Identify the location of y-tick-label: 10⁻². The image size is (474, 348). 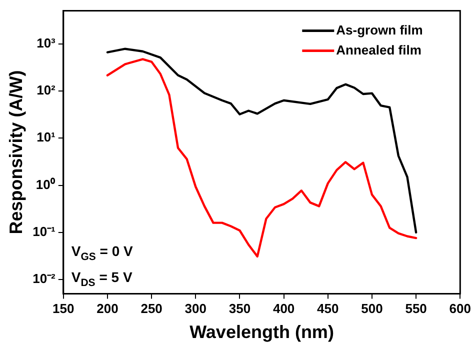
(44, 278).